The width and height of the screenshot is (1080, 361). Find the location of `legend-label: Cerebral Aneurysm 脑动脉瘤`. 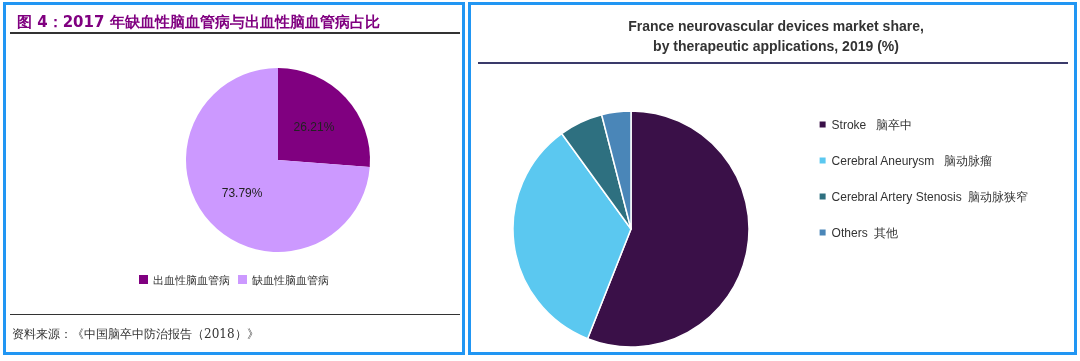

legend-label: Cerebral Aneurysm 脑动脉瘤 is located at coordinates (912, 160).